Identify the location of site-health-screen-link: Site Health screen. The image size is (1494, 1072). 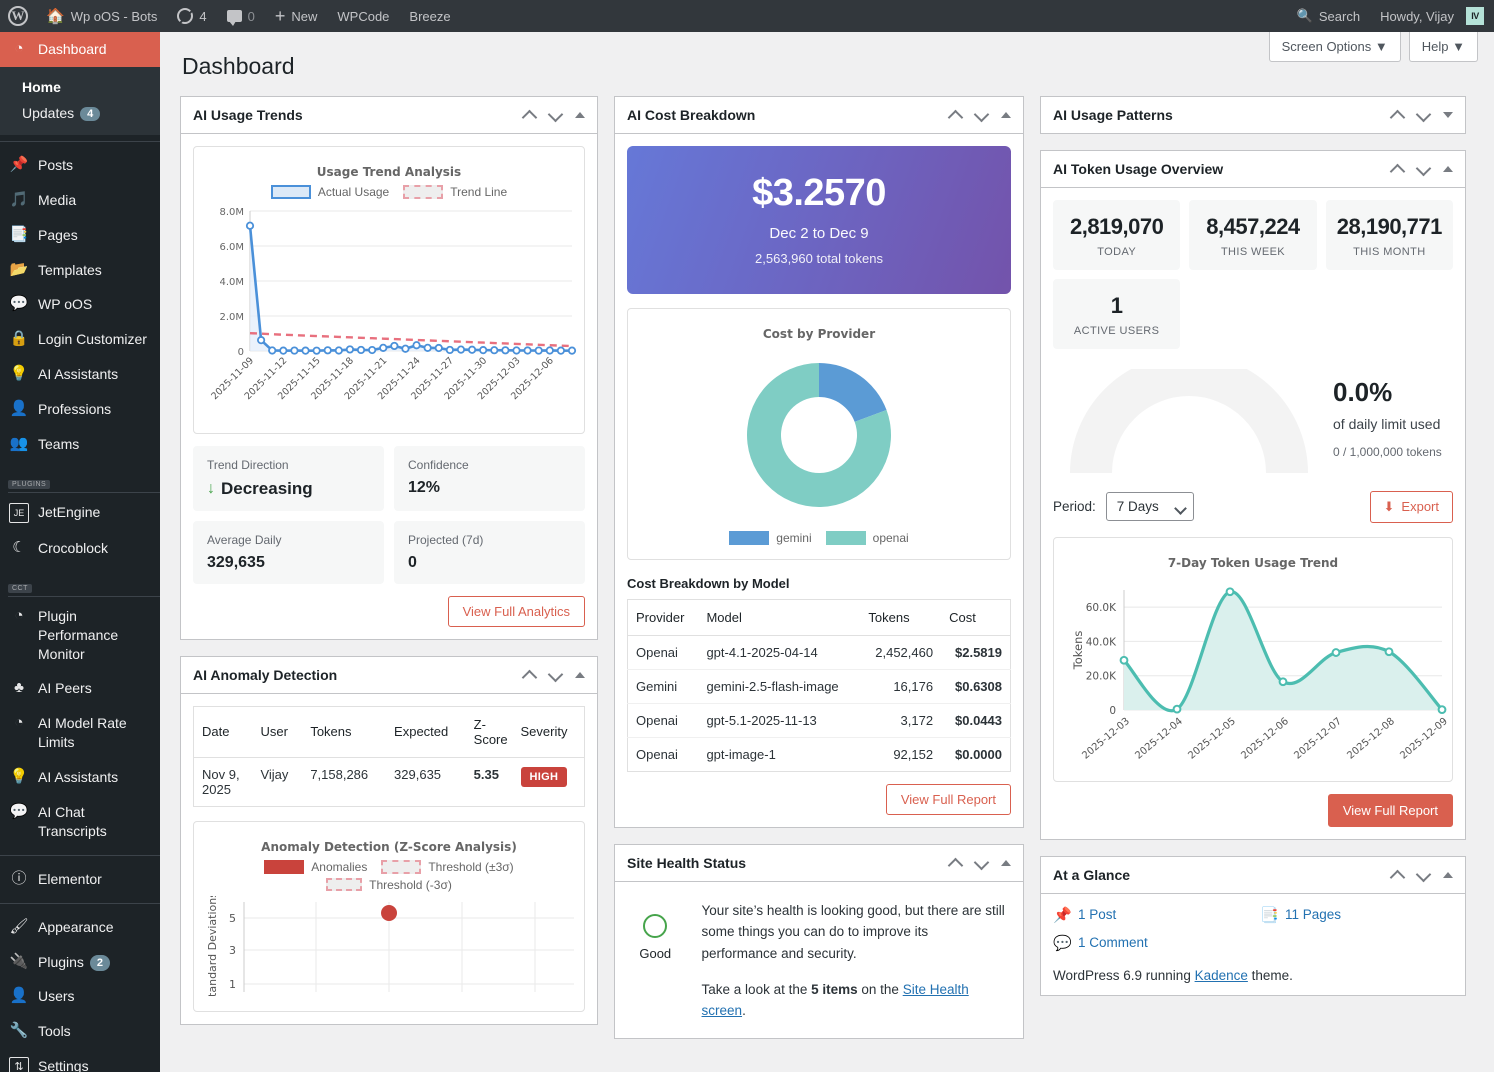
(835, 1000).